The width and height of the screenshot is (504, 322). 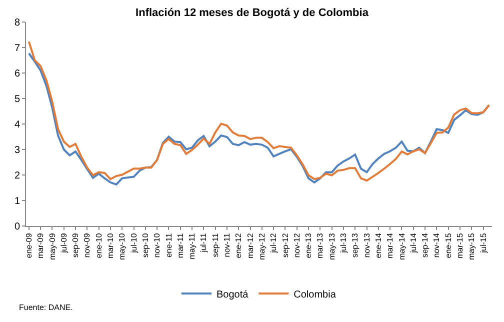 I want to click on y-tick-label: 7, so click(x=17, y=48).